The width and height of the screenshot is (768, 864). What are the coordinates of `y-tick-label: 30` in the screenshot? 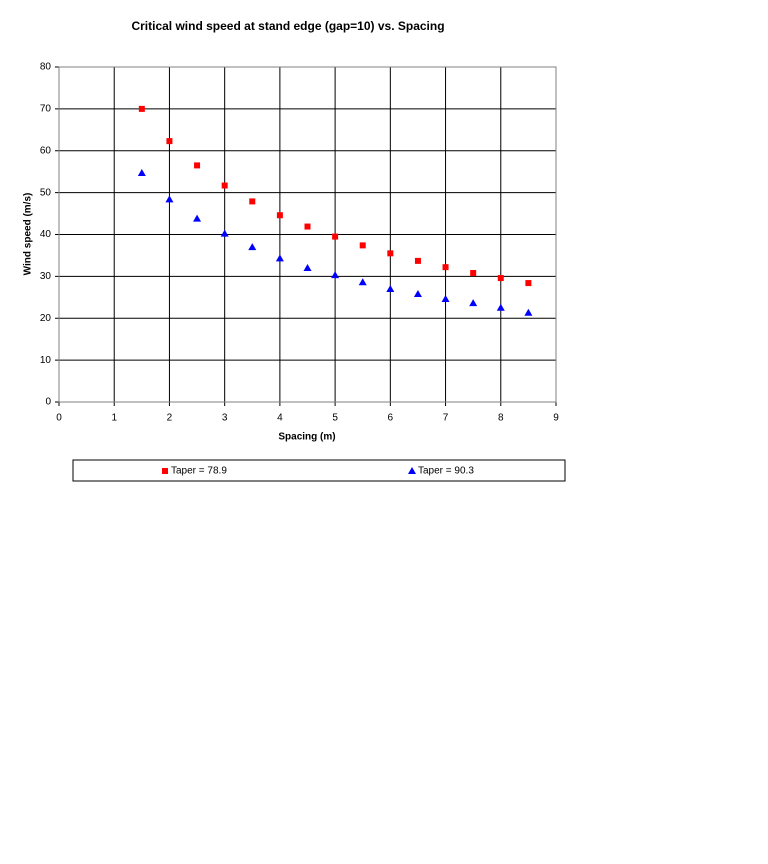 It's located at (46, 276).